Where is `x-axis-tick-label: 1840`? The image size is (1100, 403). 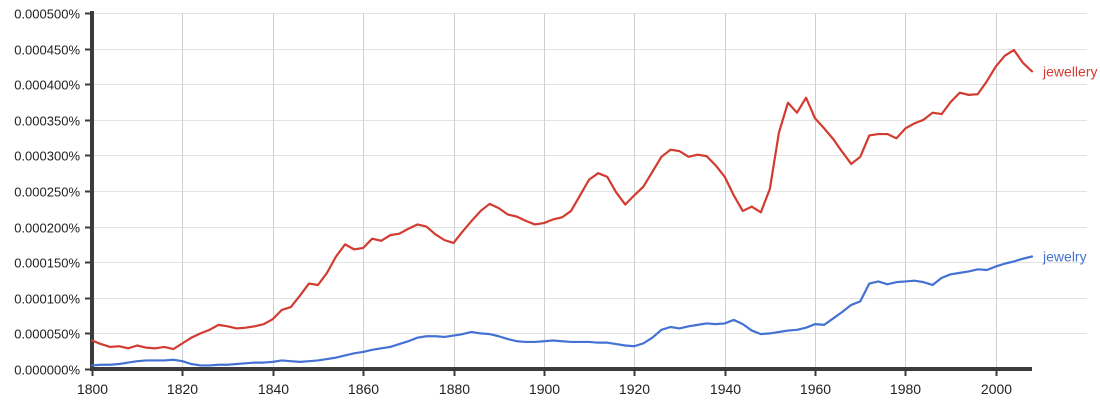
x-axis-tick-label: 1840 is located at coordinates (273, 389).